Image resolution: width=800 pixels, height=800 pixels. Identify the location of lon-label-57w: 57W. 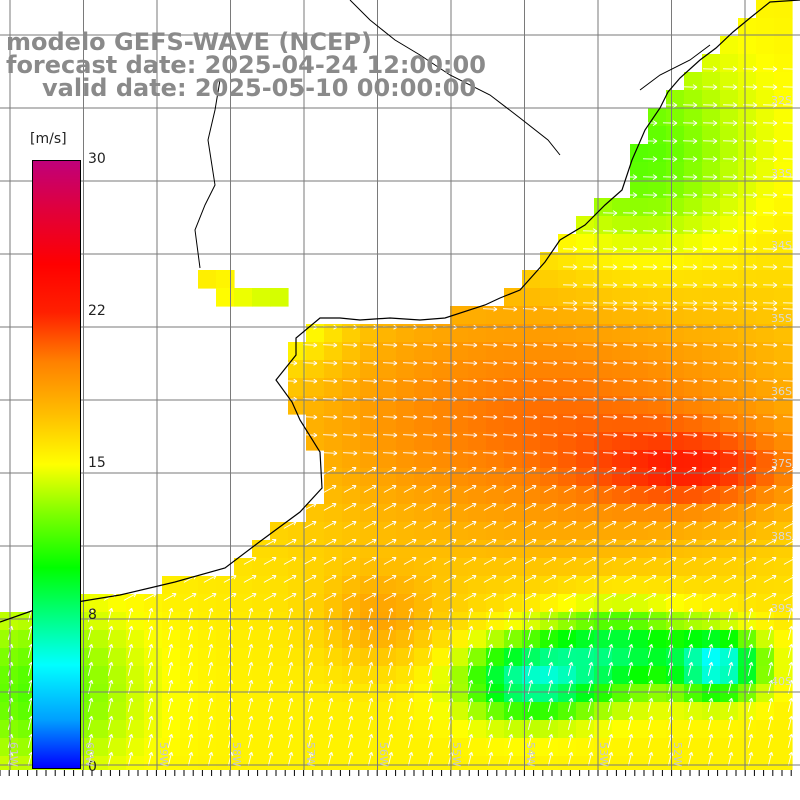
(310, 754).